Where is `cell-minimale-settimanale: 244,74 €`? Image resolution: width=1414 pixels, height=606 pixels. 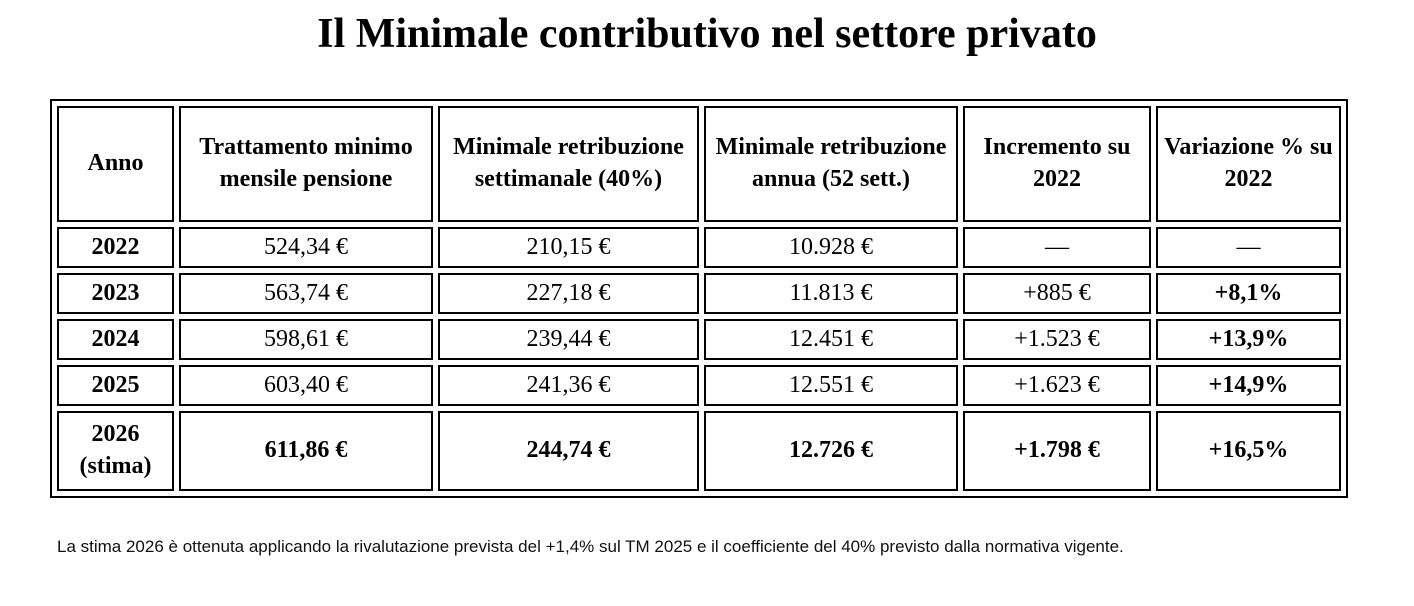
cell-minimale-settimanale: 244,74 € is located at coordinates (568, 451).